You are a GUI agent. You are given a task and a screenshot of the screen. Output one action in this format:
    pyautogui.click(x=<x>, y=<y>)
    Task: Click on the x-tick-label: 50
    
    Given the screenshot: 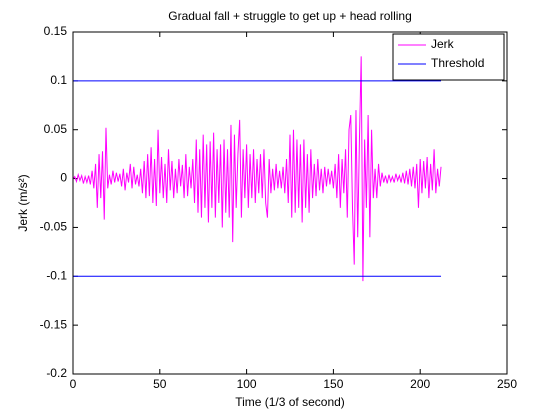 What is the action you would take?
    pyautogui.click(x=160, y=384)
    